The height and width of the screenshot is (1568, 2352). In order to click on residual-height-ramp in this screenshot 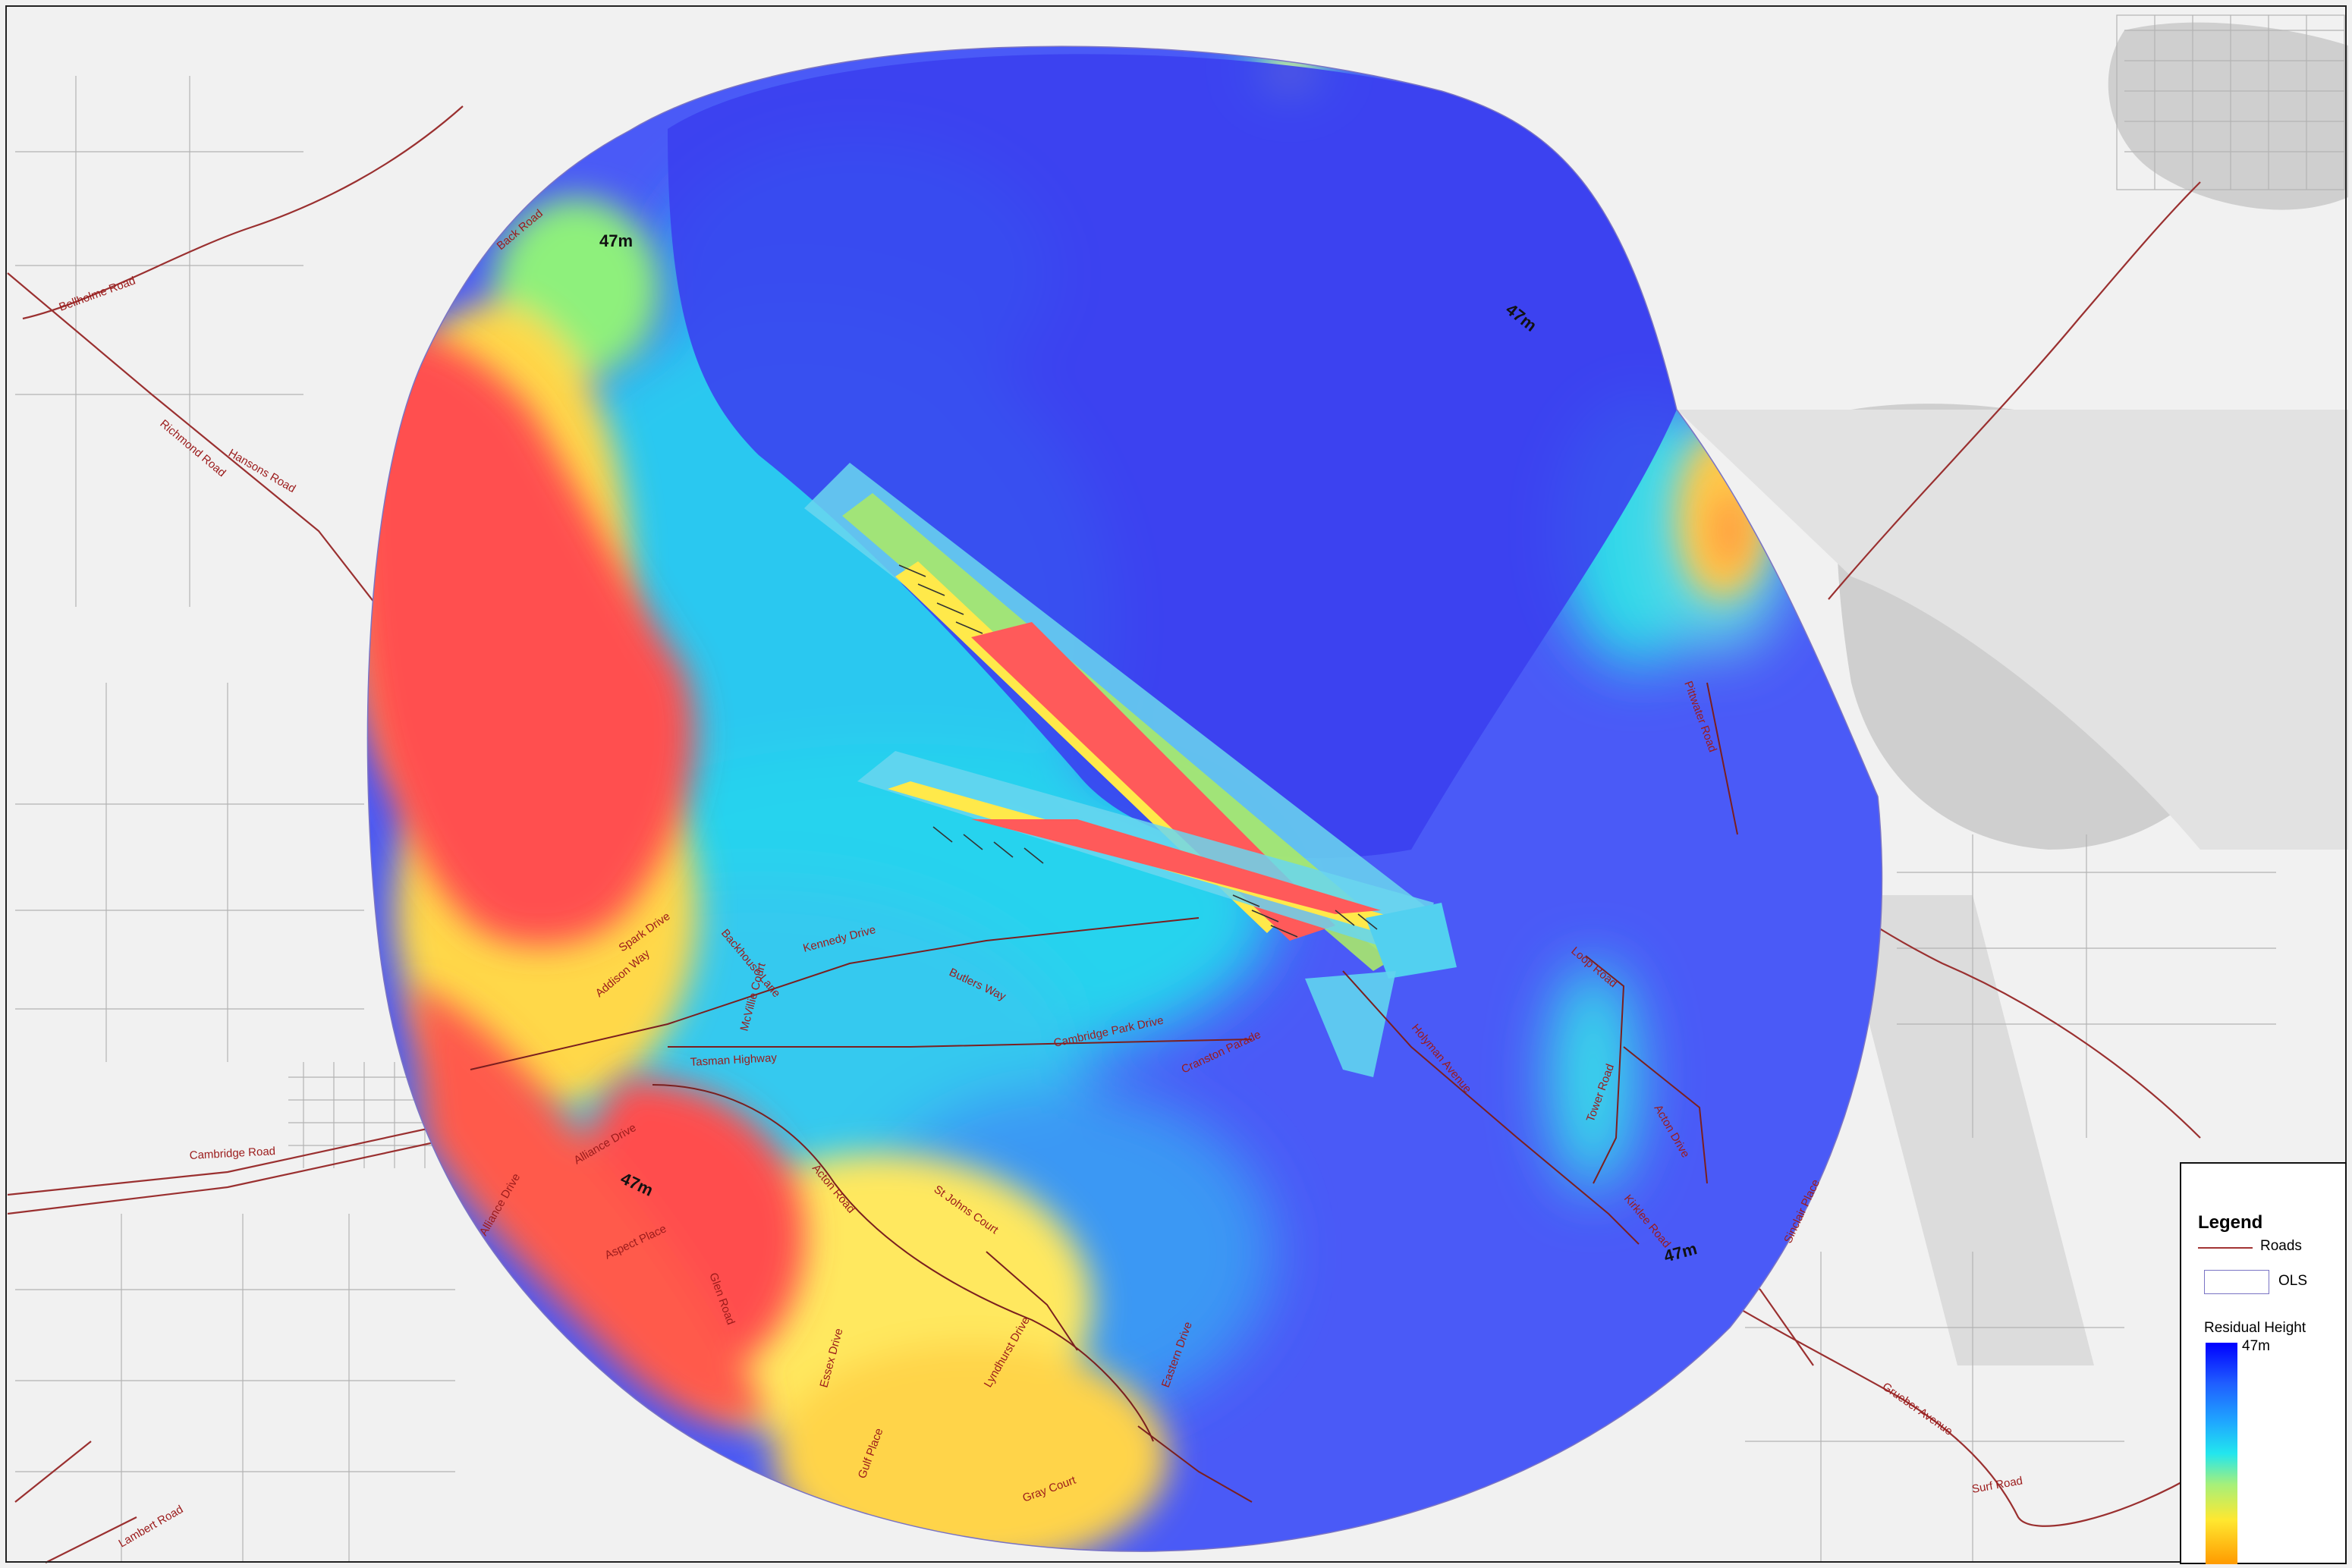, I will do `click(2221, 1453)`.